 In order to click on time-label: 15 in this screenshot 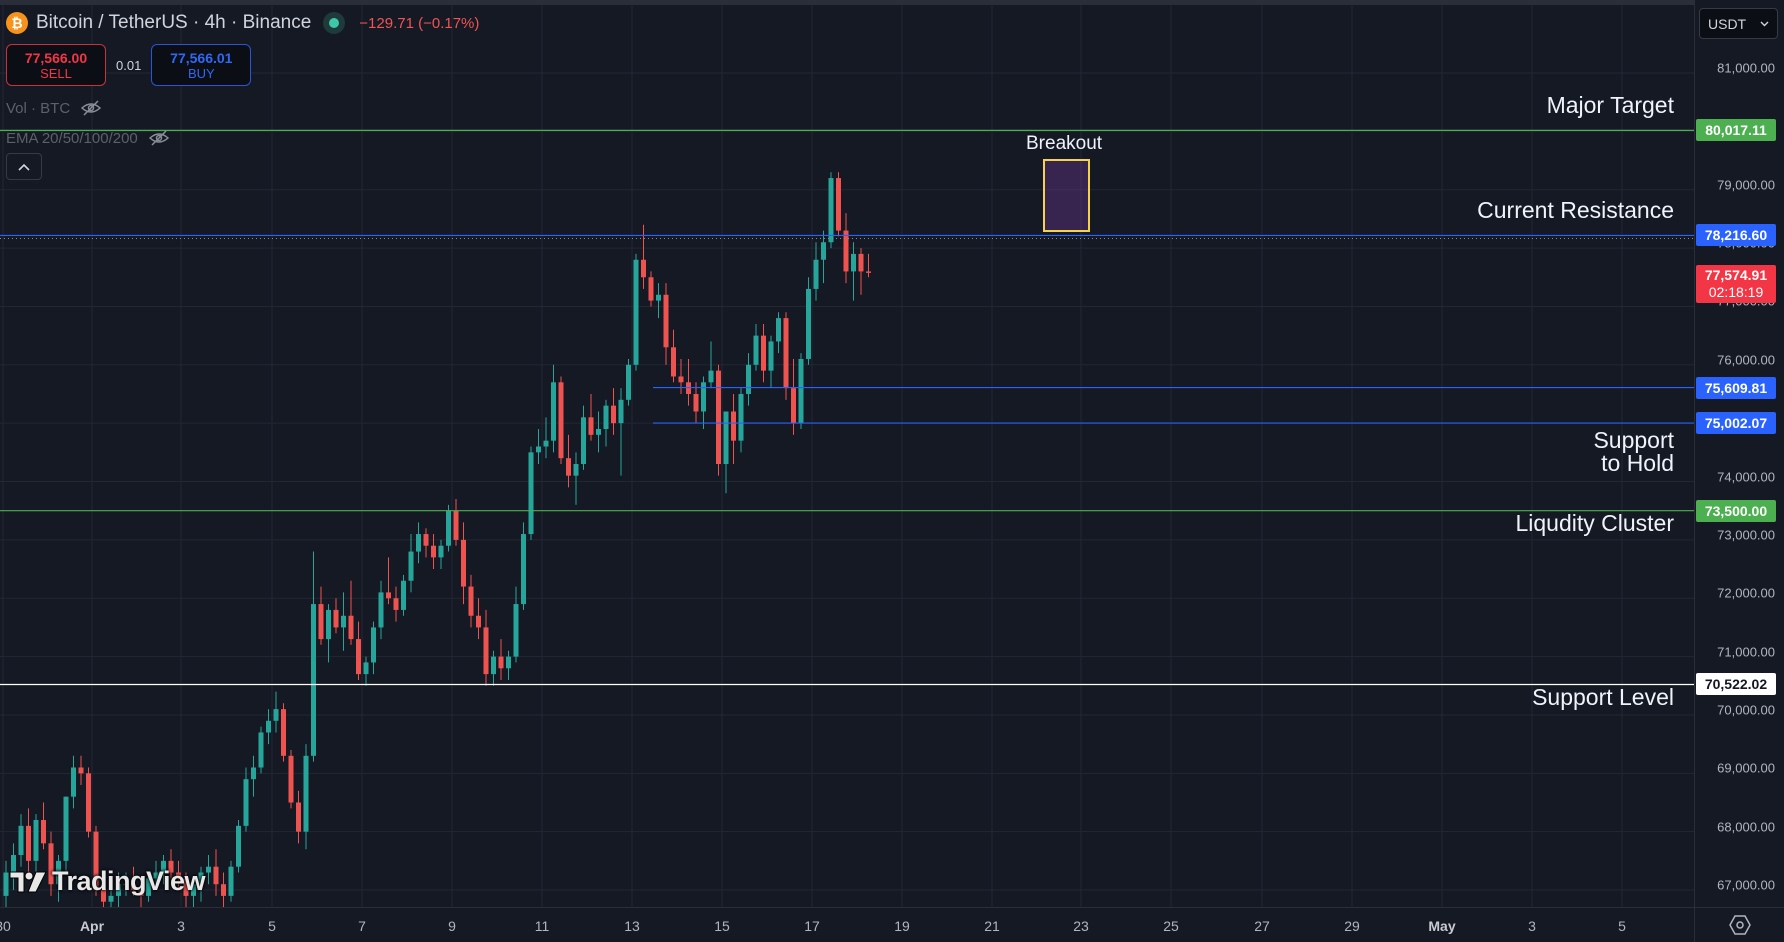, I will do `click(722, 926)`.